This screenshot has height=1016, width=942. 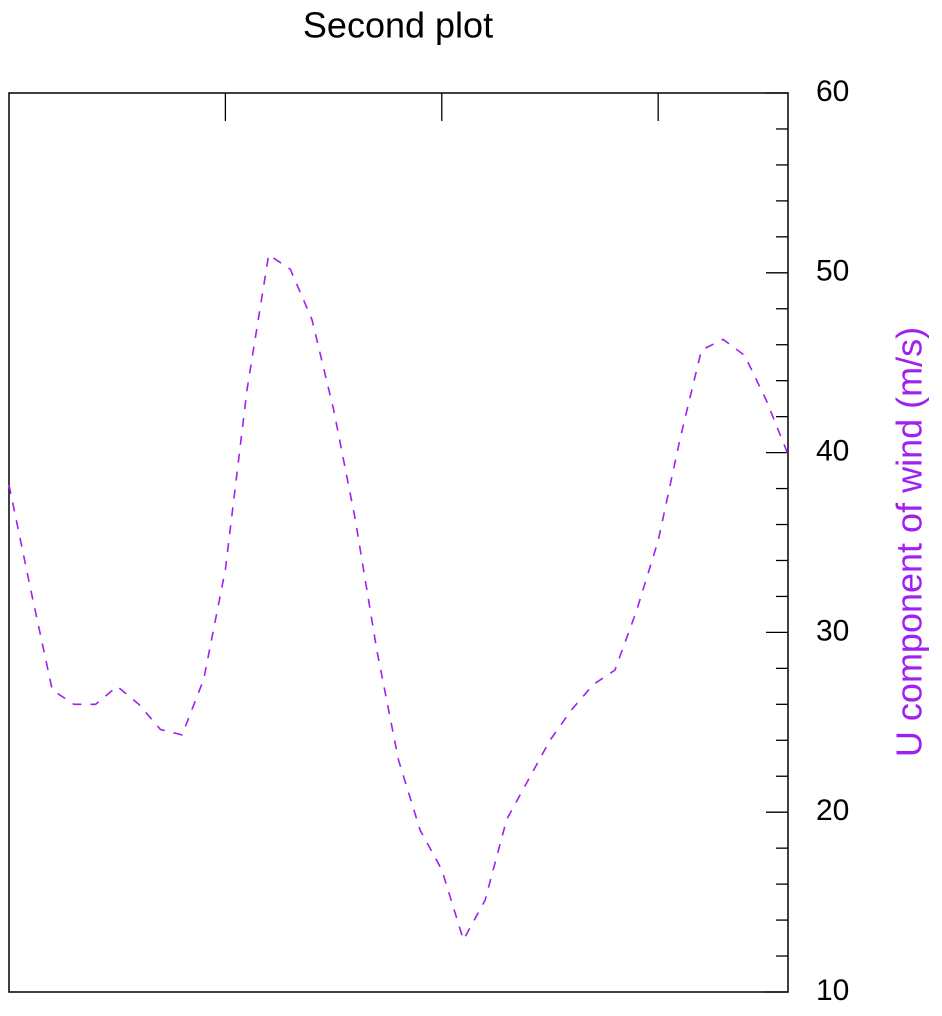 What do you see at coordinates (832, 91) in the screenshot?
I see `y-tick-label: 60` at bounding box center [832, 91].